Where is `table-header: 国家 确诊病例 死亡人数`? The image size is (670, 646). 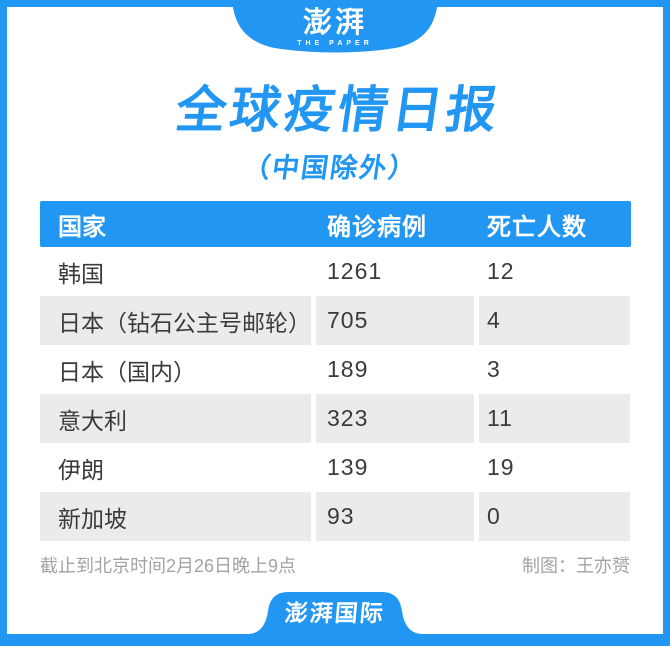
table-header: 国家 确诊病例 死亡人数 is located at coordinates (335, 224).